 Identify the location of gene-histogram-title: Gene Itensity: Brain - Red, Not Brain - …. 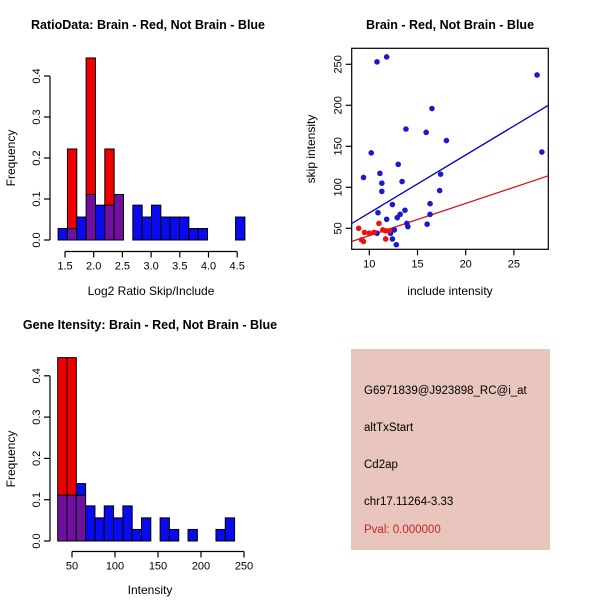
(150, 325).